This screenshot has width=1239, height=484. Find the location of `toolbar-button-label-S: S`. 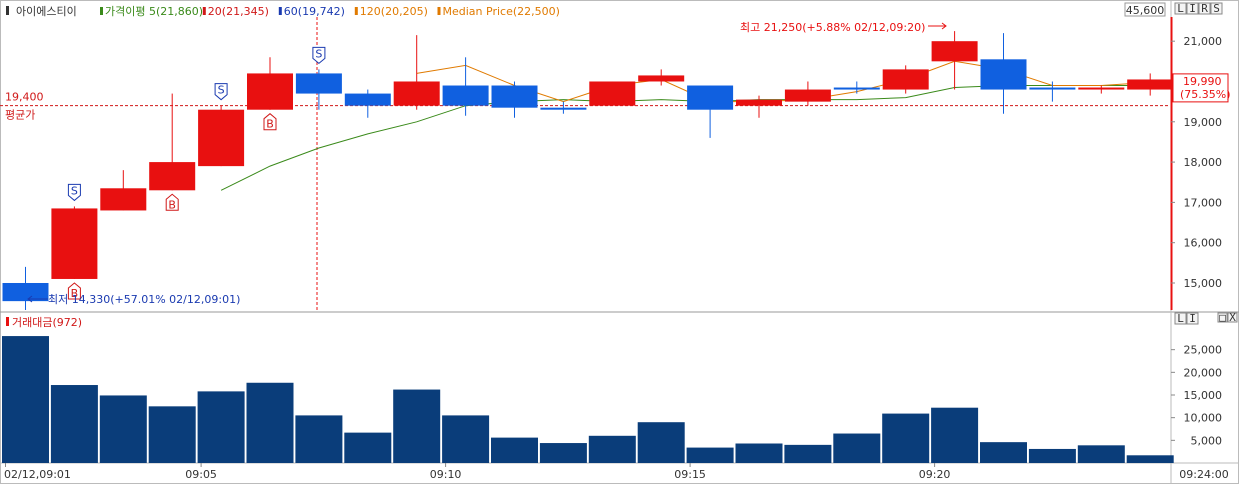

toolbar-button-label-S: S is located at coordinates (1216, 8).